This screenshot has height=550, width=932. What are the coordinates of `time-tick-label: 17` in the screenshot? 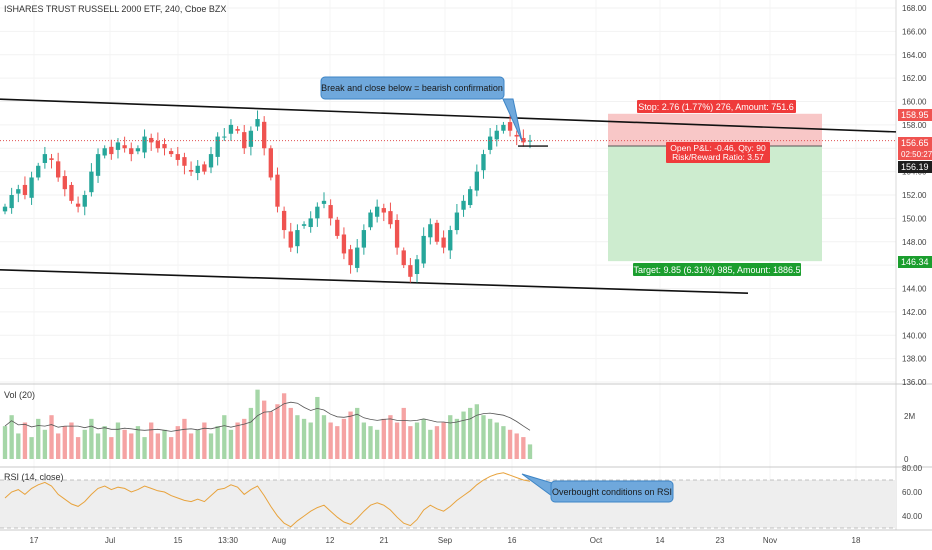 It's located at (34, 540).